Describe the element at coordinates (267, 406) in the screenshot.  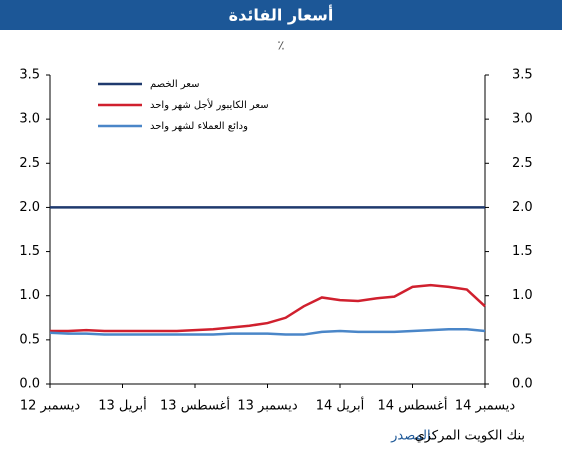
I see `x-tick-label: ديسمبر 13` at that location.